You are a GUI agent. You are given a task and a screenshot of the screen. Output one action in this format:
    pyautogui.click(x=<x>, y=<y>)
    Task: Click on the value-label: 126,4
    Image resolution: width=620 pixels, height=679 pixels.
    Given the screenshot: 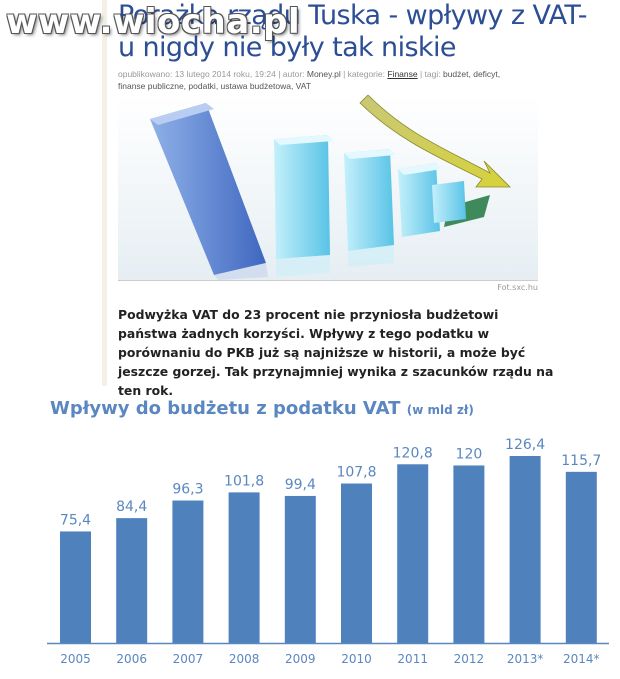 What is the action you would take?
    pyautogui.click(x=525, y=445)
    